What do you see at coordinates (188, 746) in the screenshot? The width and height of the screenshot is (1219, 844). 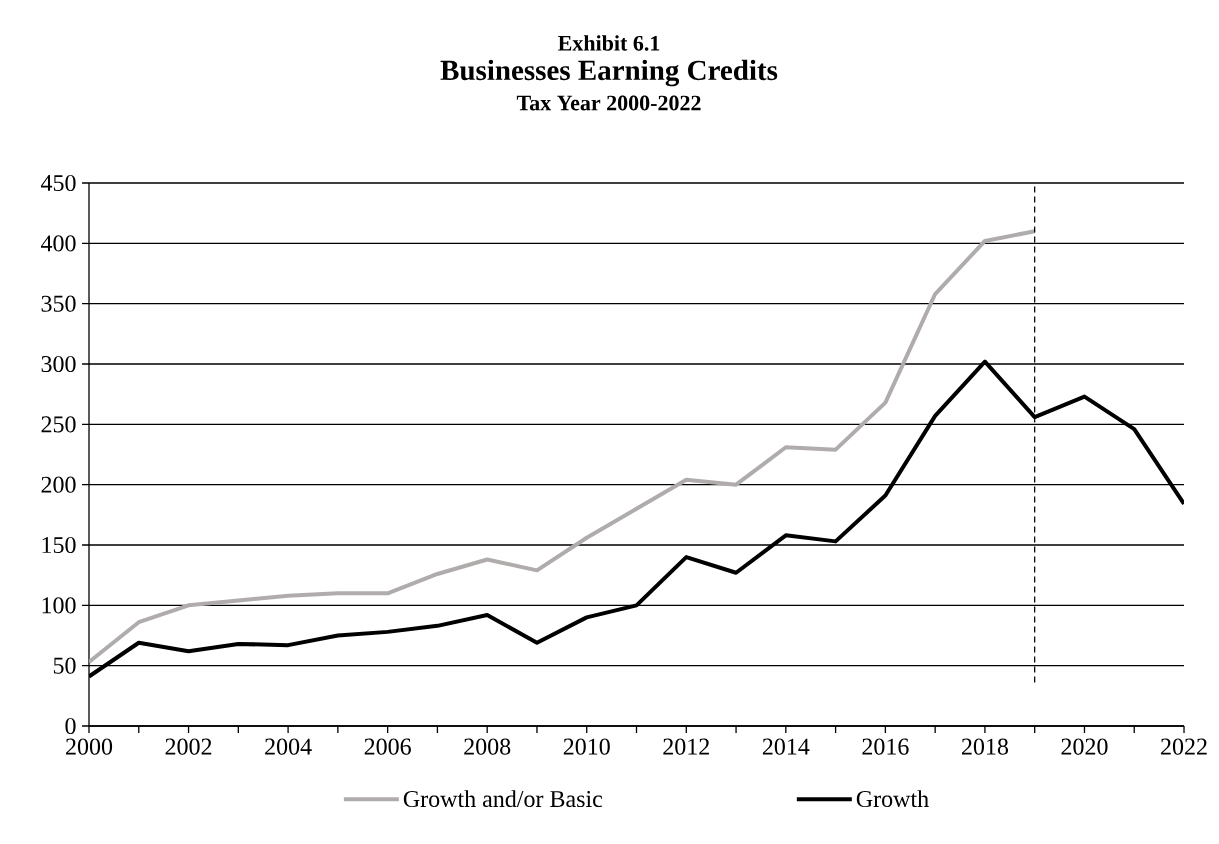 I see `x-tick-label: 2002` at bounding box center [188, 746].